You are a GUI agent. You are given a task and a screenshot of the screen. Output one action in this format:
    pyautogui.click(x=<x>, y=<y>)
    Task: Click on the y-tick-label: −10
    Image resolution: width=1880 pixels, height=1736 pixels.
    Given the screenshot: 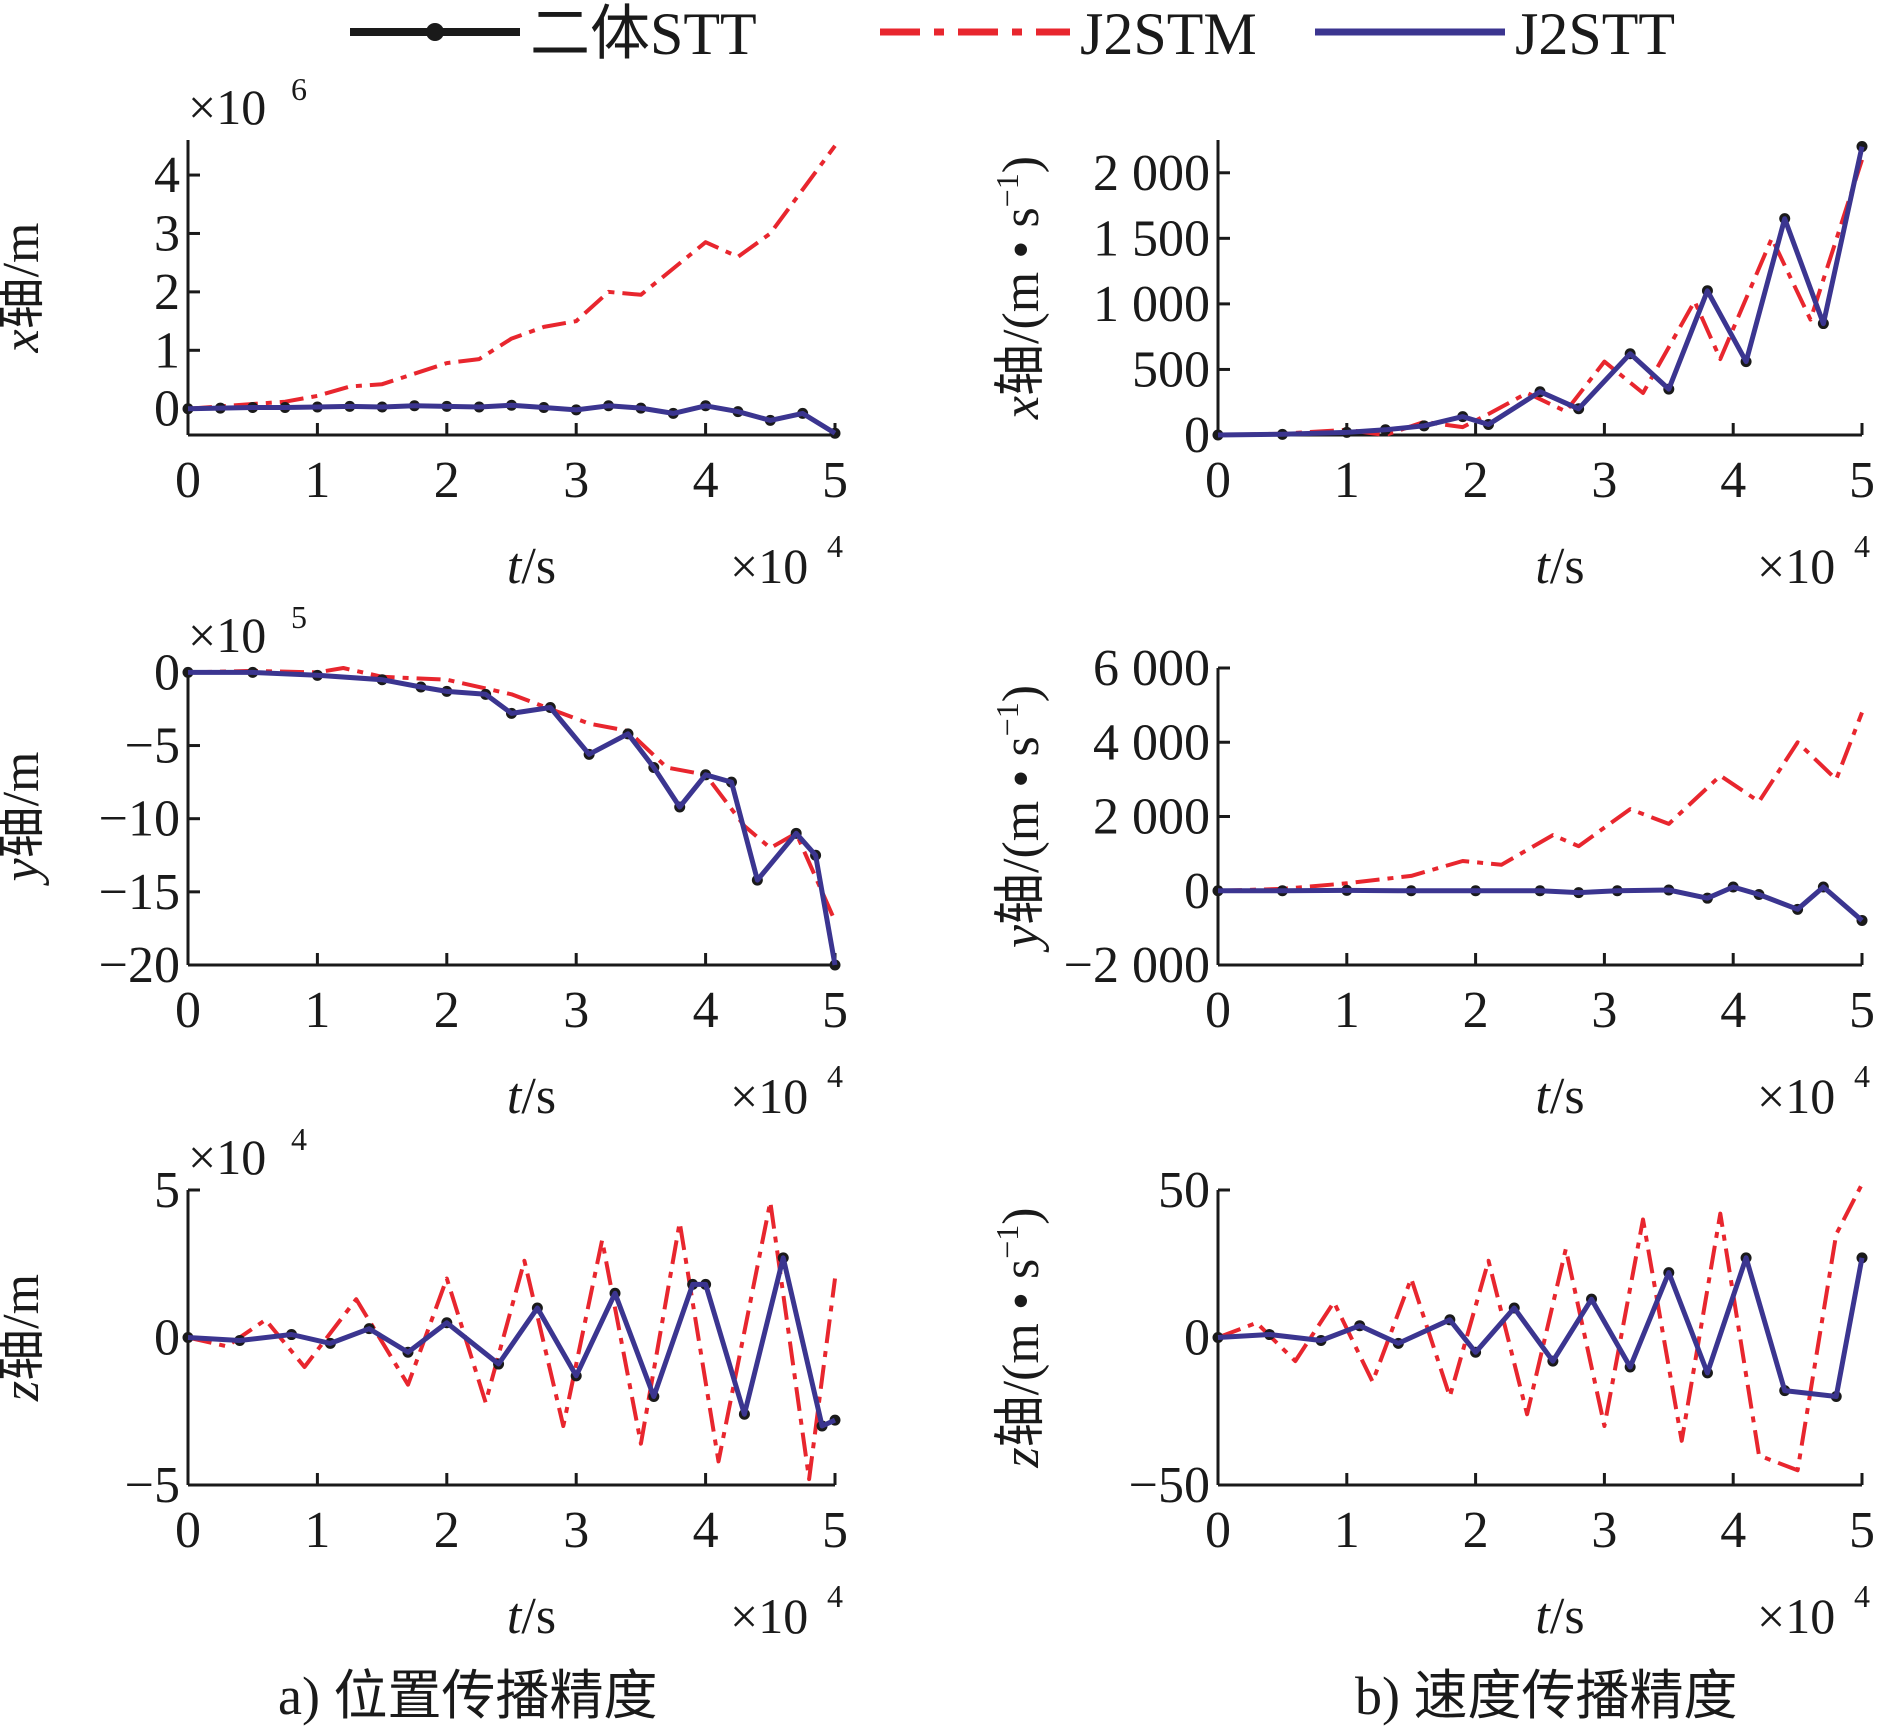 What is the action you would take?
    pyautogui.click(x=139, y=819)
    